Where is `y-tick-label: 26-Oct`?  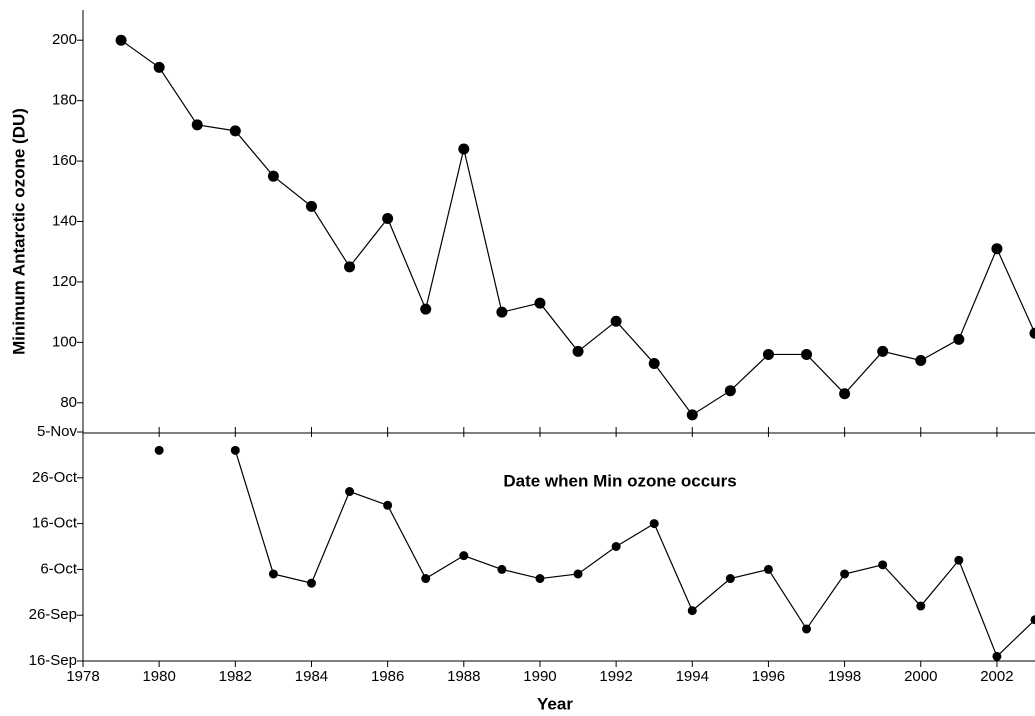 y-tick-label: 26-Oct is located at coordinates (55, 477).